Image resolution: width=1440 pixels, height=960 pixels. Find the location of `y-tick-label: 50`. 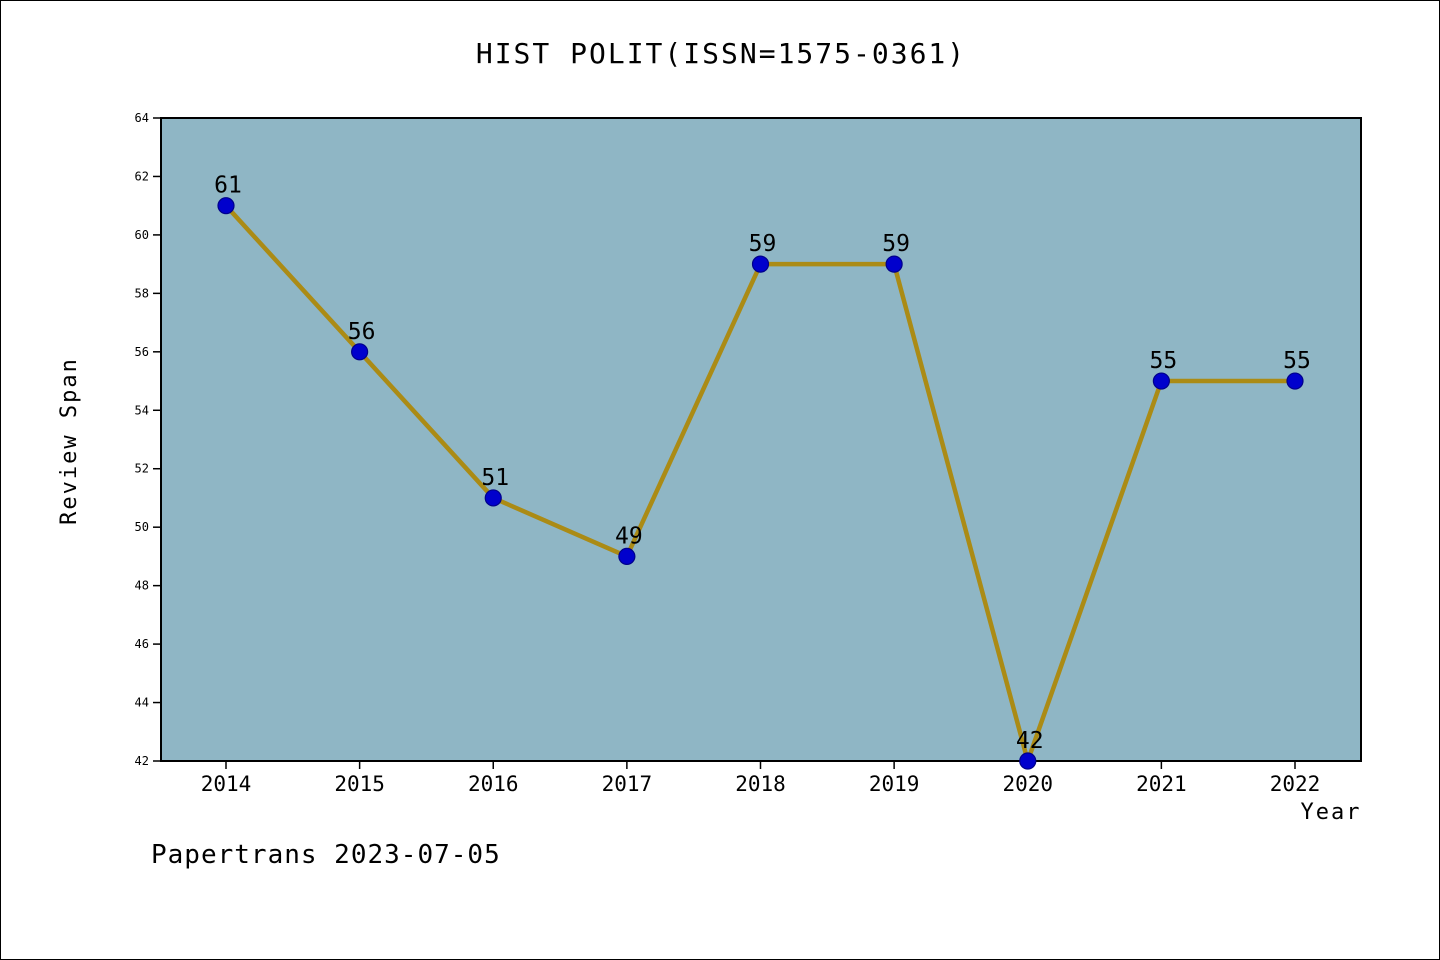

y-tick-label: 50 is located at coordinates (142, 527).